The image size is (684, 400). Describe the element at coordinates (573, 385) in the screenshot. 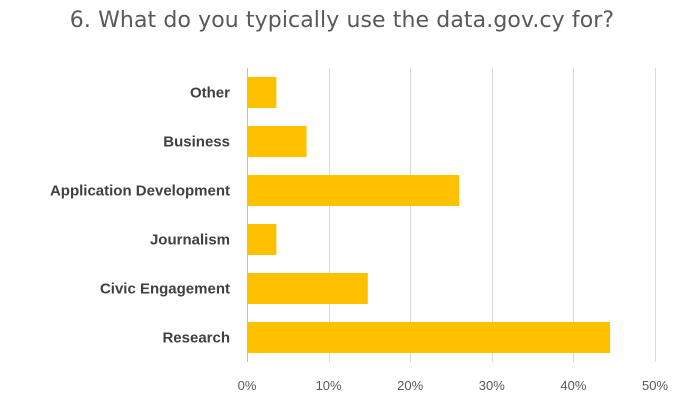

I see `x-tick-label: 40%` at that location.